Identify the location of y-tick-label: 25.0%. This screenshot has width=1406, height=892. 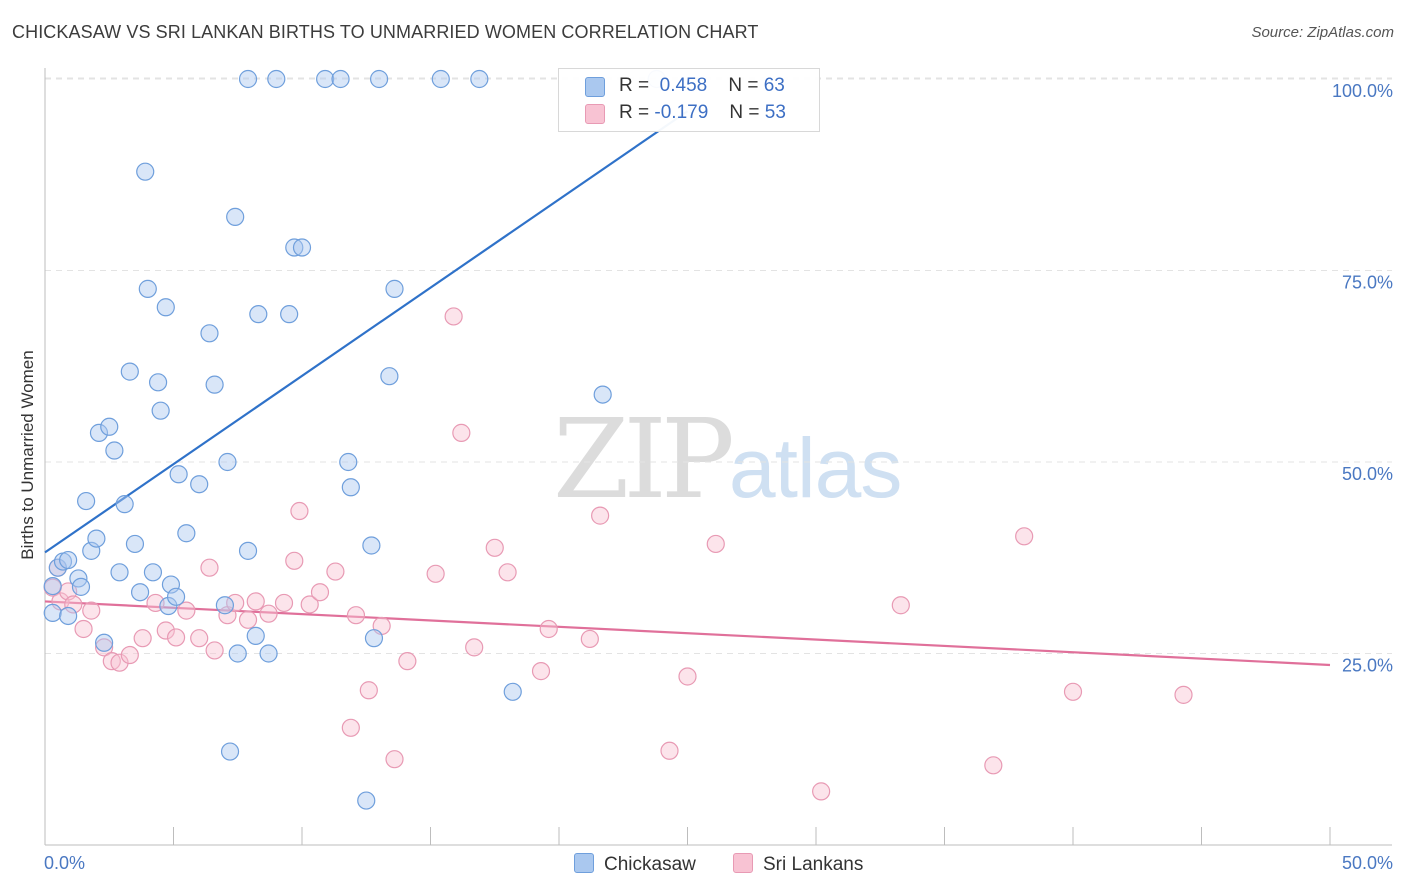
(1367, 666).